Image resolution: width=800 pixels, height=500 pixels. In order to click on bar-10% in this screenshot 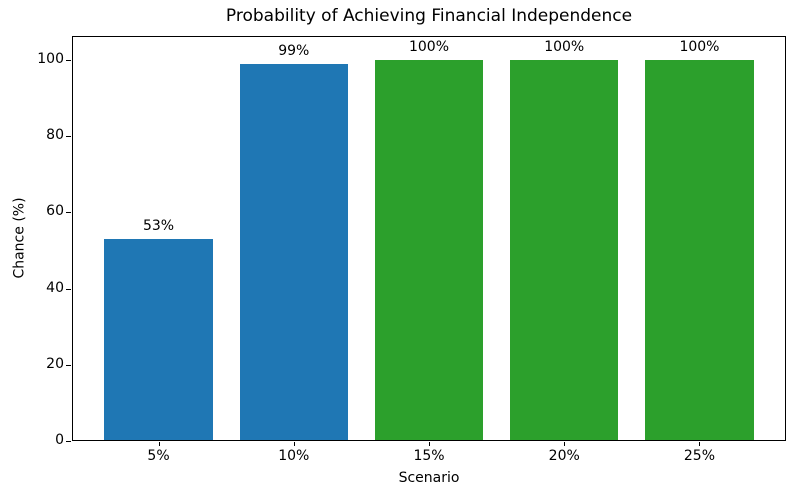, I will do `click(293, 252)`.